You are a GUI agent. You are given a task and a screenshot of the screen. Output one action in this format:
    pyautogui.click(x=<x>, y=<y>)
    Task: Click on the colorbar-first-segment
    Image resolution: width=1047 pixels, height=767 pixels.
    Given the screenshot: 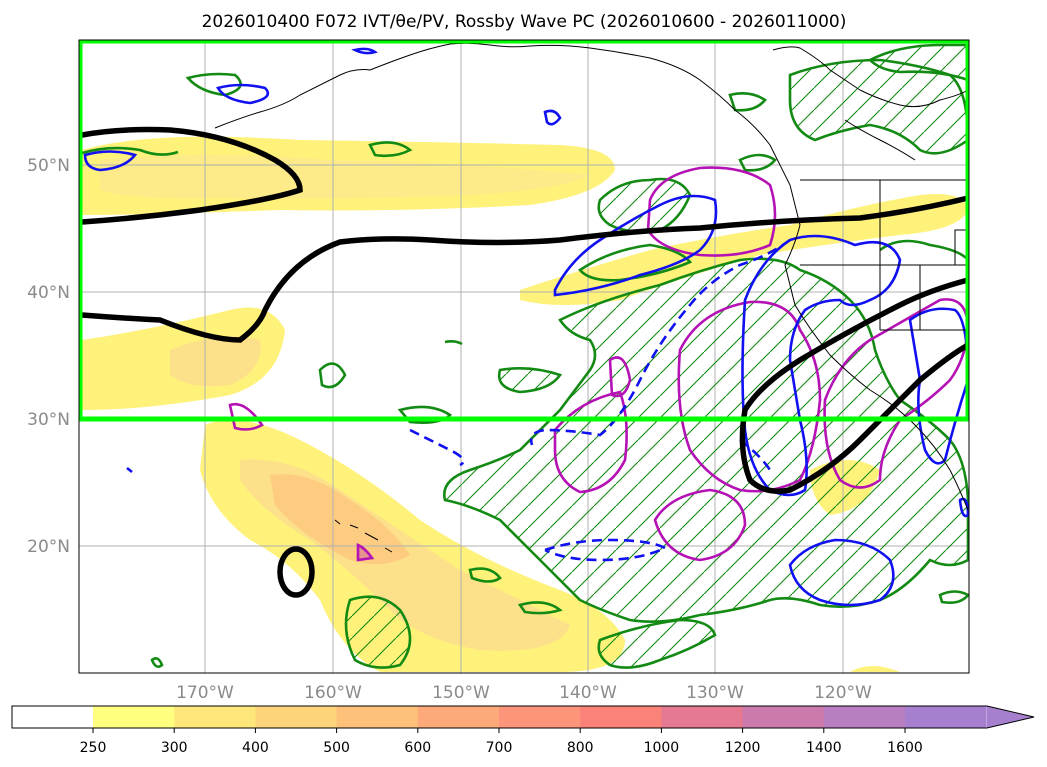 What is the action you would take?
    pyautogui.click(x=52, y=717)
    